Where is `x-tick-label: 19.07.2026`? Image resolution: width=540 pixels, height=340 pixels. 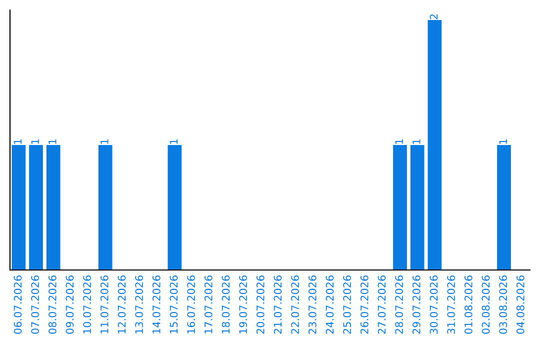 x-tick-label: 19.07.2026 is located at coordinates (243, 305).